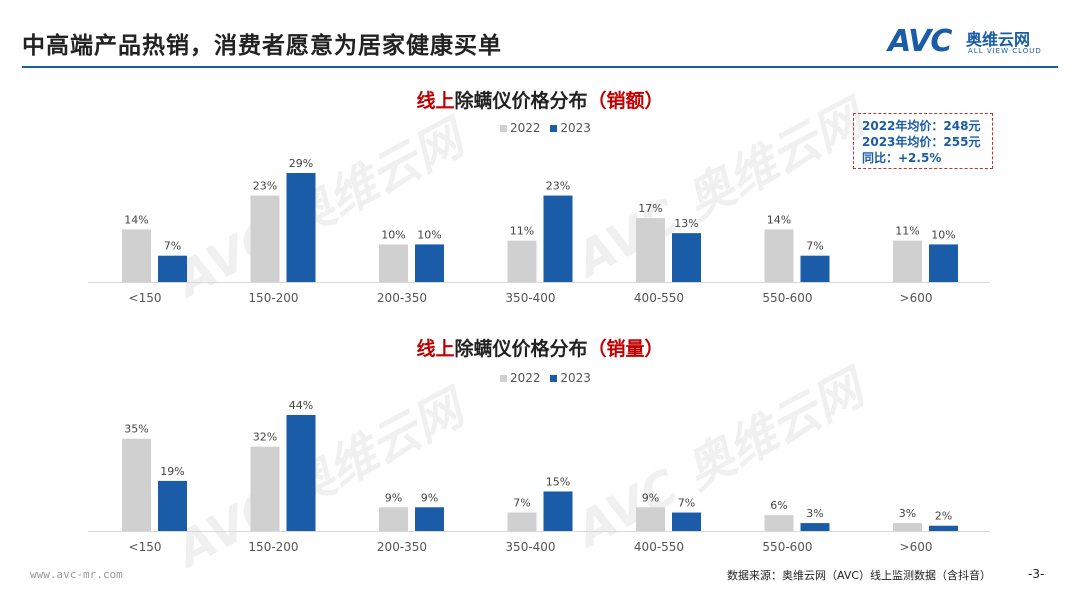 The width and height of the screenshot is (1080, 608). I want to click on chart-title-suffix: （销量）, so click(625, 349).